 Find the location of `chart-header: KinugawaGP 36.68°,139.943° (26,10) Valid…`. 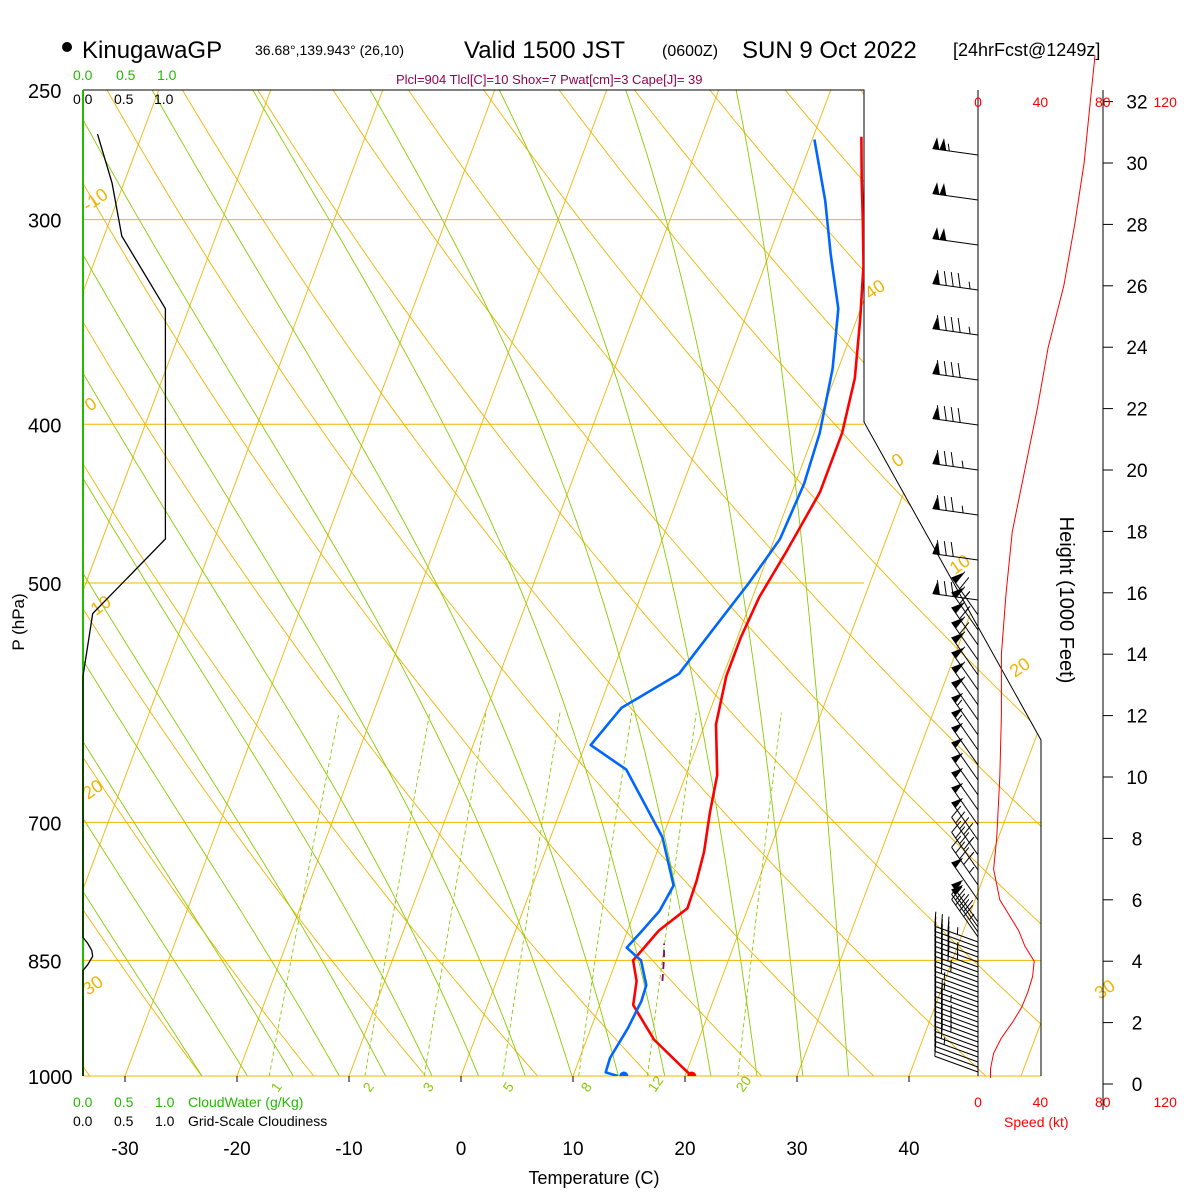

chart-header: KinugawaGP 36.68°,139.943° (26,10) Valid… is located at coordinates (581, 62).